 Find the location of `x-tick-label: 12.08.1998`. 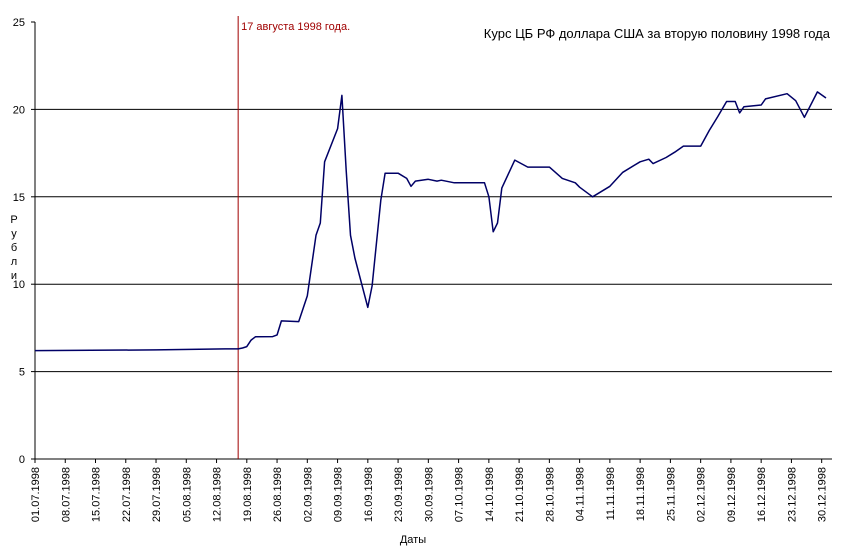

x-tick-label: 12.08.1998 is located at coordinates (218, 494).